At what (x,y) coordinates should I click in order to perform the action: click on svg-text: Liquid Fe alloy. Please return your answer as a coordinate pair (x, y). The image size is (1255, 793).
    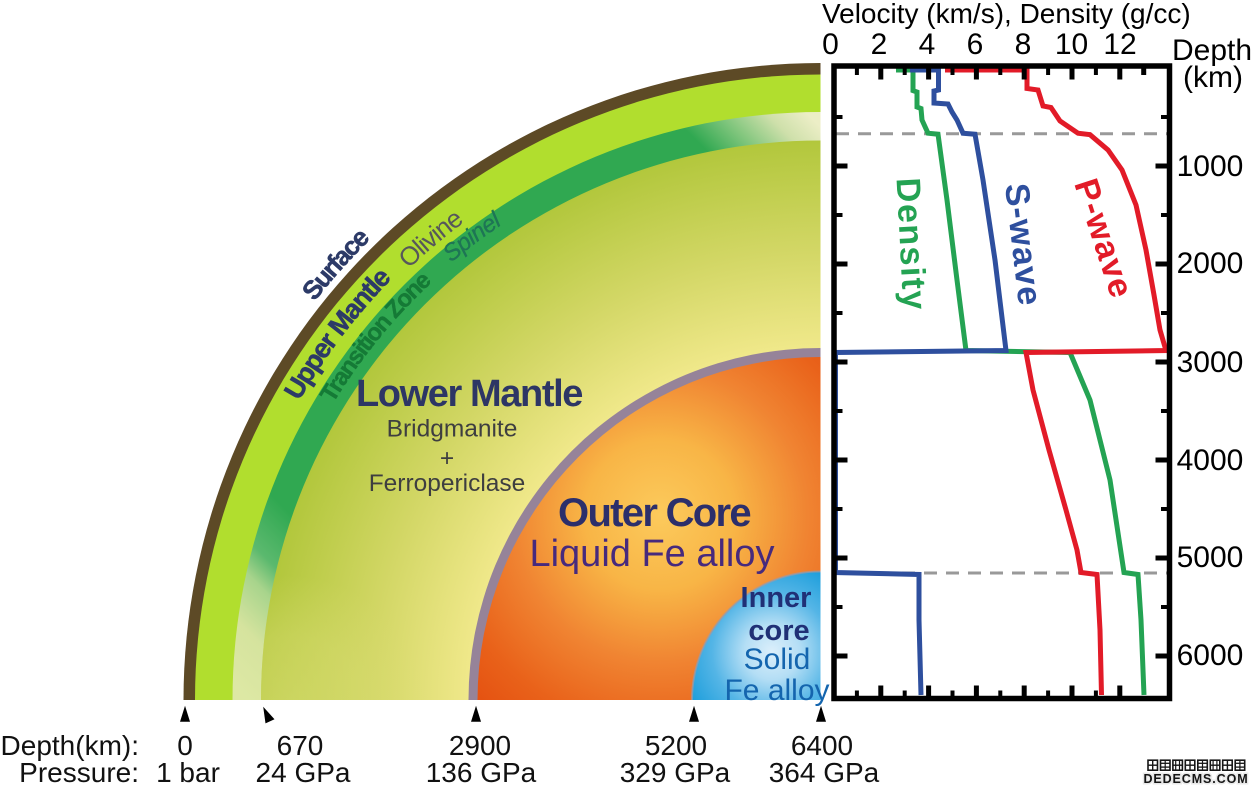
    Looking at the image, I should click on (651, 554).